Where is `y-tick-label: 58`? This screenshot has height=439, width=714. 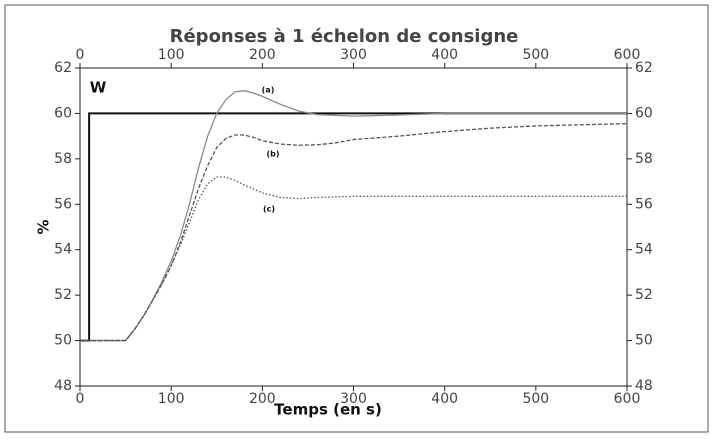
y-tick-label: 58 is located at coordinates (63, 159).